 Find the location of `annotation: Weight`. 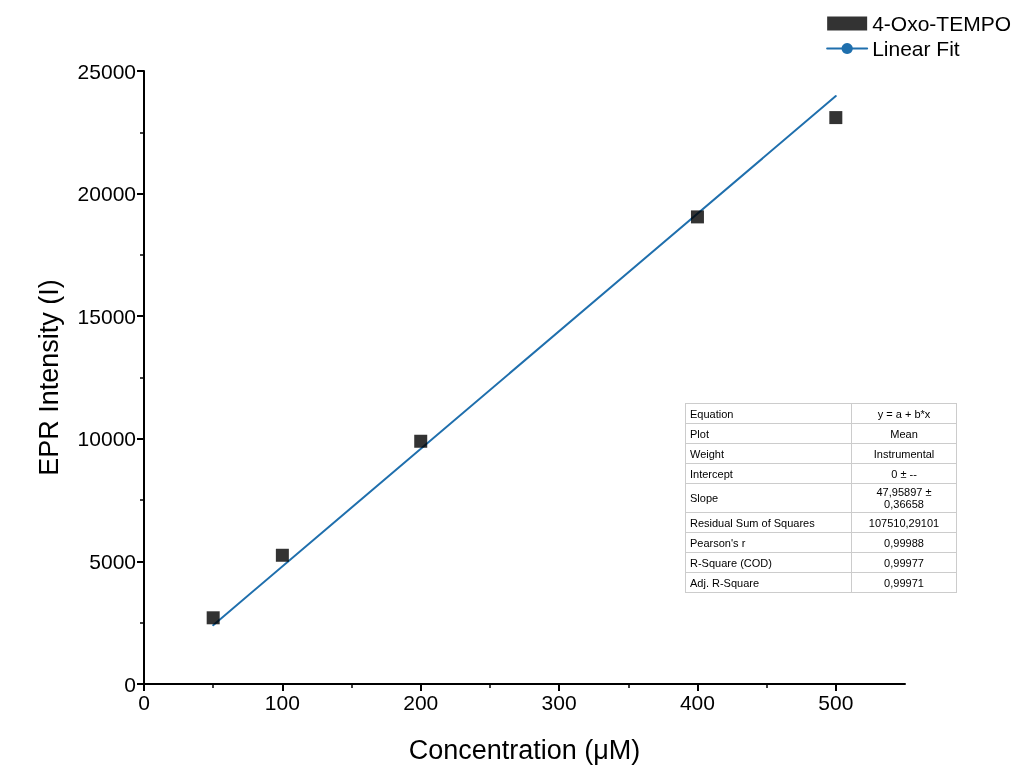

annotation: Weight is located at coordinates (768, 453).